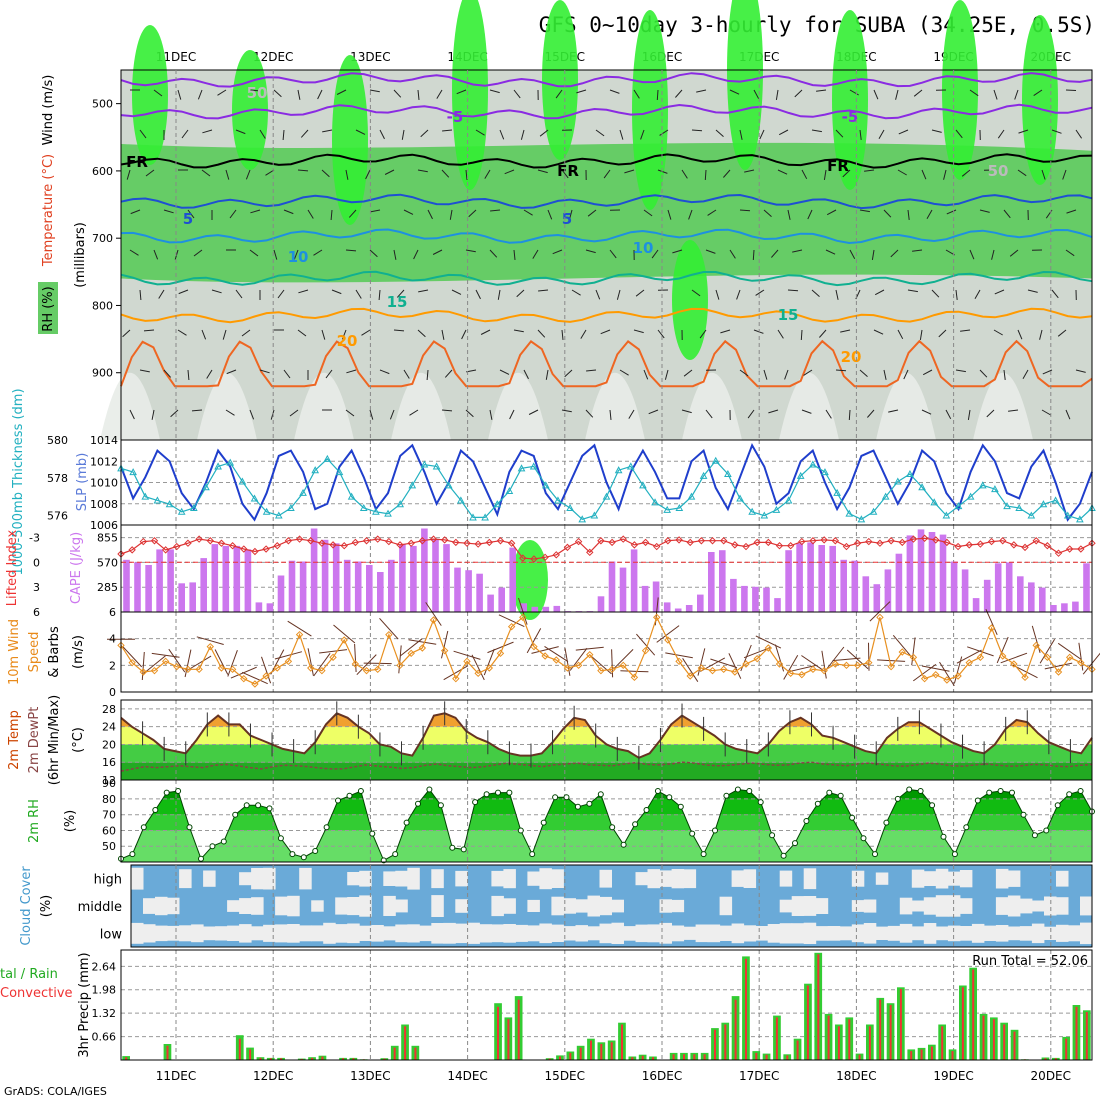 This screenshot has height=1100, width=1100. What do you see at coordinates (257, 93) in the screenshot?
I see `contour-label: 50` at bounding box center [257, 93].